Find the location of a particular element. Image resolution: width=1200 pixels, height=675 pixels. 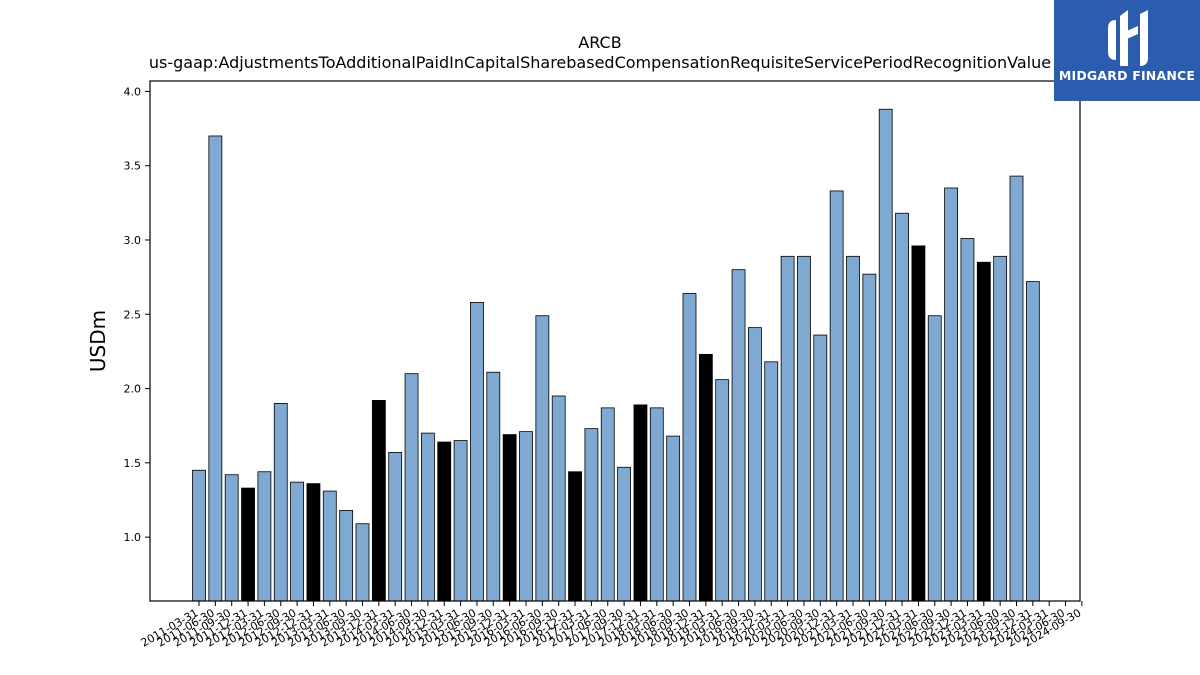

midgard-logo-icon is located at coordinates (1128, 38).